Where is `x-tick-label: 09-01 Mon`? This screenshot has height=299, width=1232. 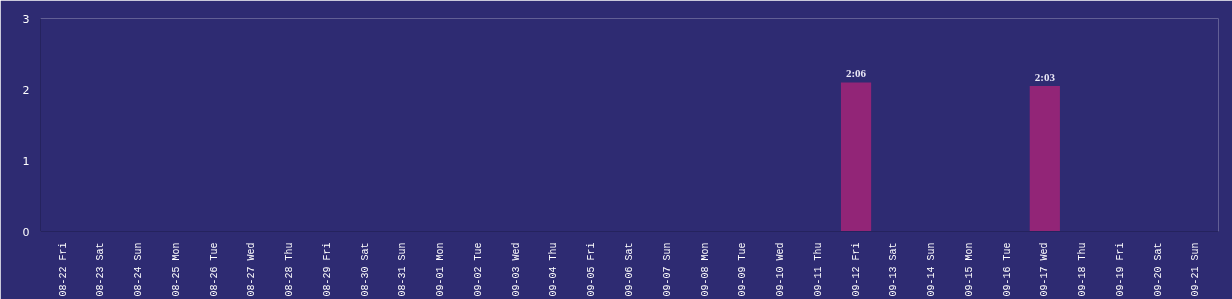 x-tick-label: 09-01 Mon is located at coordinates (441, 269).